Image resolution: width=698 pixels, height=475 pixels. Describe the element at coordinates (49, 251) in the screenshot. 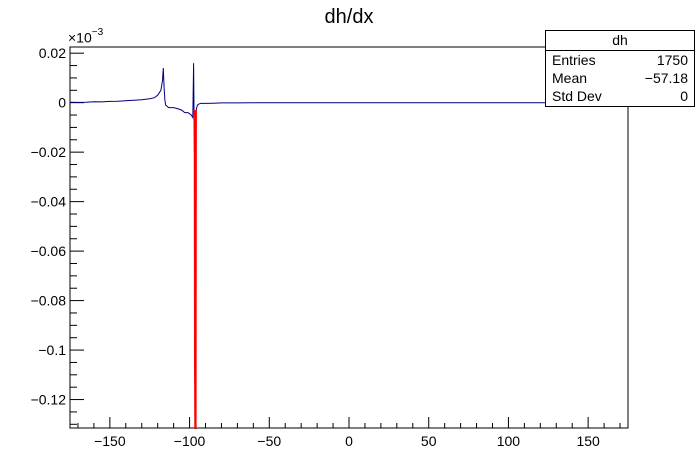

I see `y-tick-label: −0.06` at that location.